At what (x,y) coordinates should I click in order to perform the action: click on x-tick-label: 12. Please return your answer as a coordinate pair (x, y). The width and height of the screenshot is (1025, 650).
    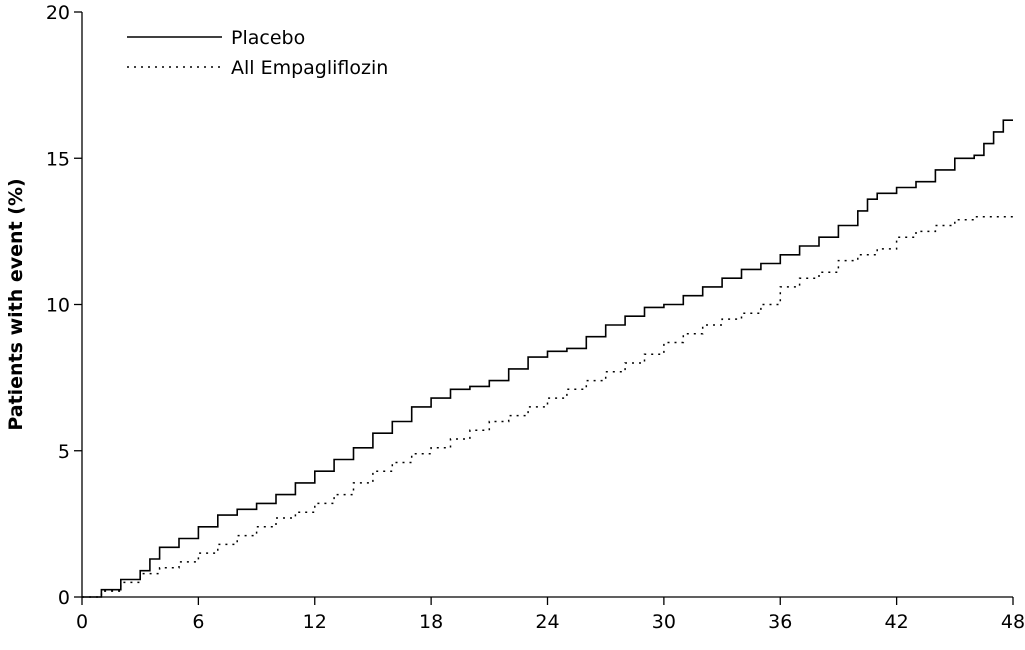
    Looking at the image, I should click on (315, 622).